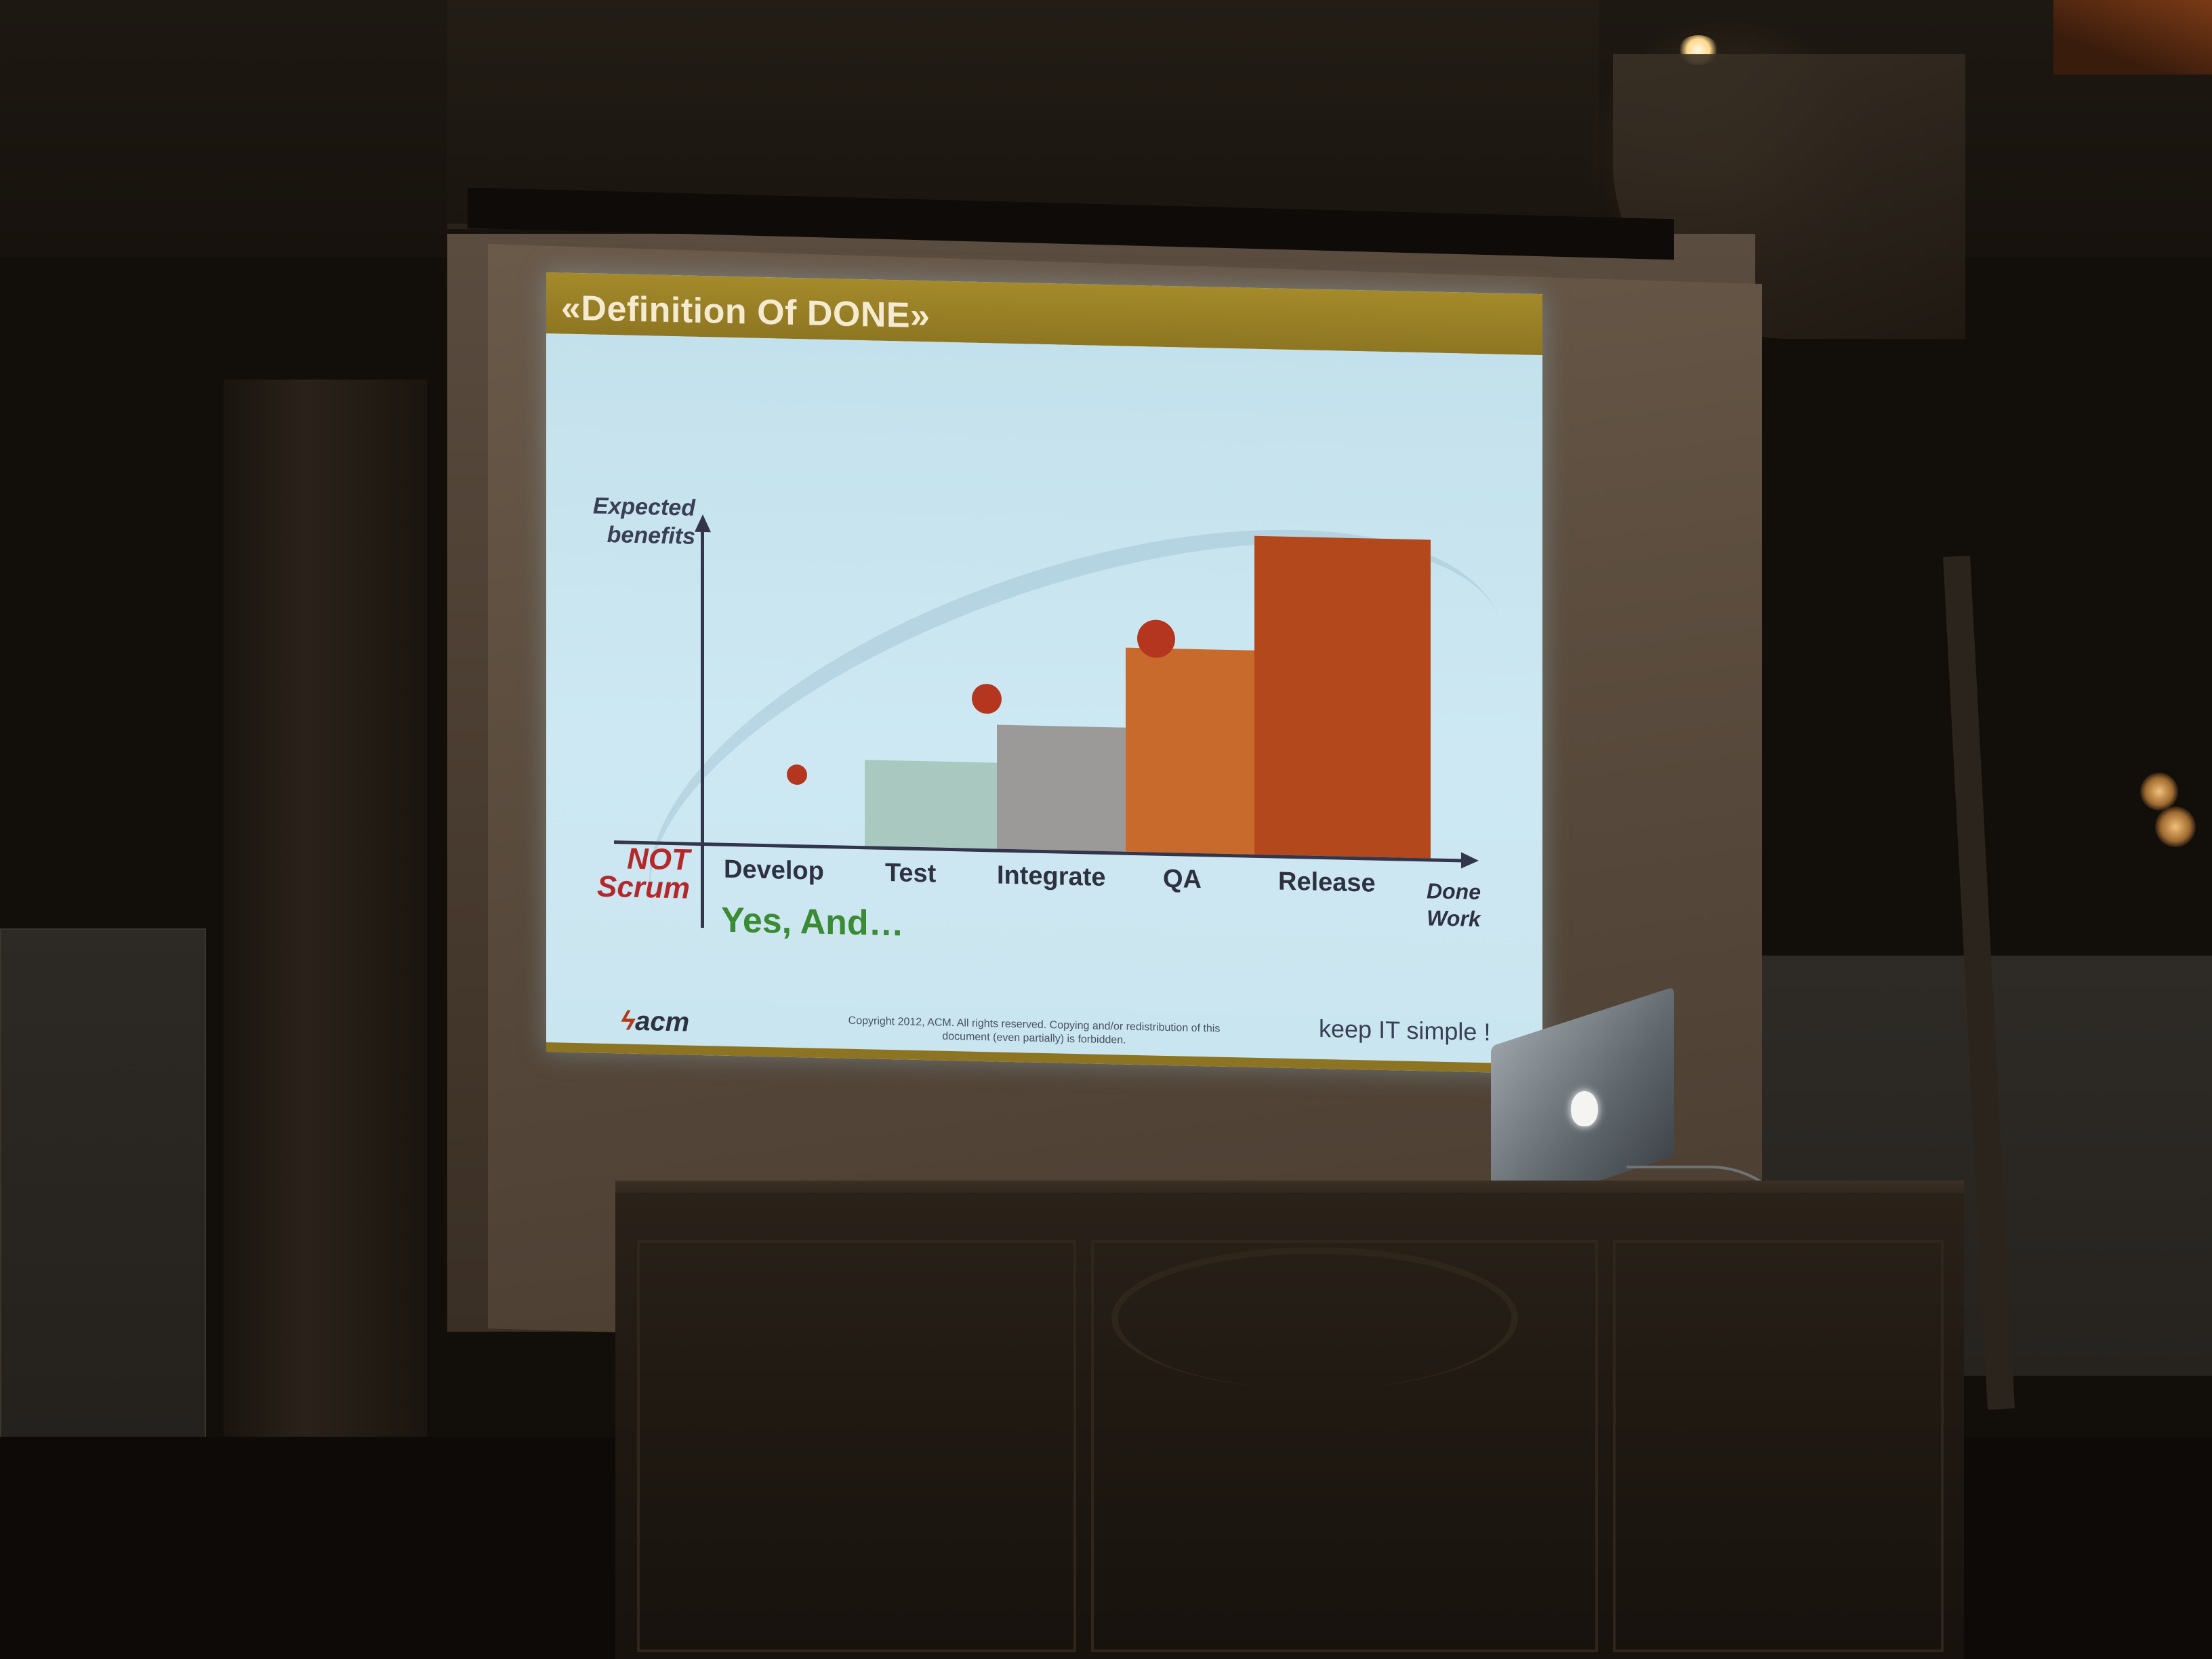 The width and height of the screenshot is (2212, 1659). Describe the element at coordinates (1405, 1030) in the screenshot. I see `tagline: keep IT simple !` at that location.